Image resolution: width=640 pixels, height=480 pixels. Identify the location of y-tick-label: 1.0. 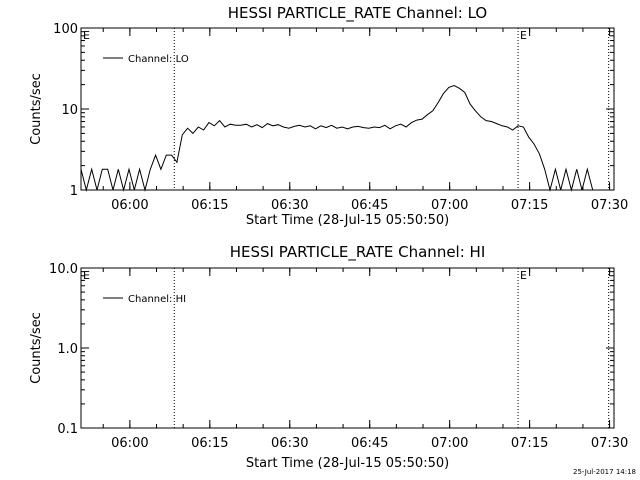
(67, 349).